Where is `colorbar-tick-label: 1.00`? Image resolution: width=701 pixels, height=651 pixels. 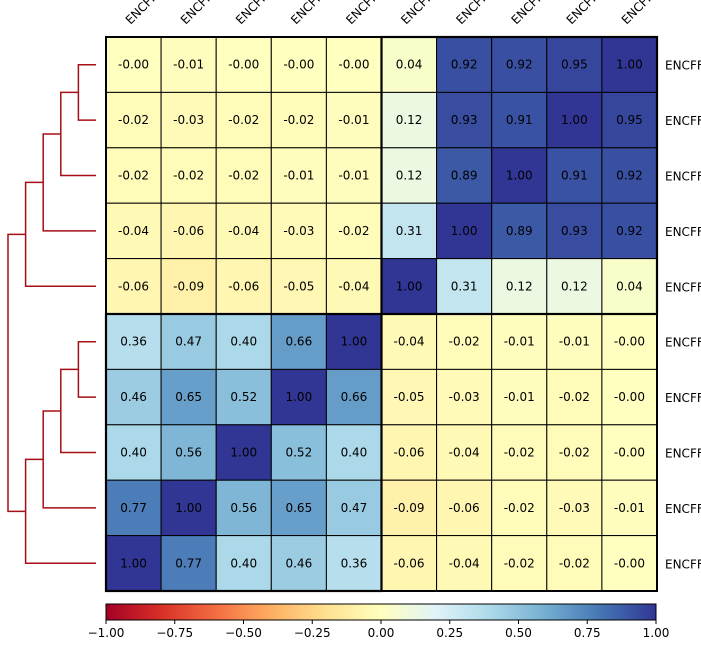 colorbar-tick-label: 1.00 is located at coordinates (656, 633).